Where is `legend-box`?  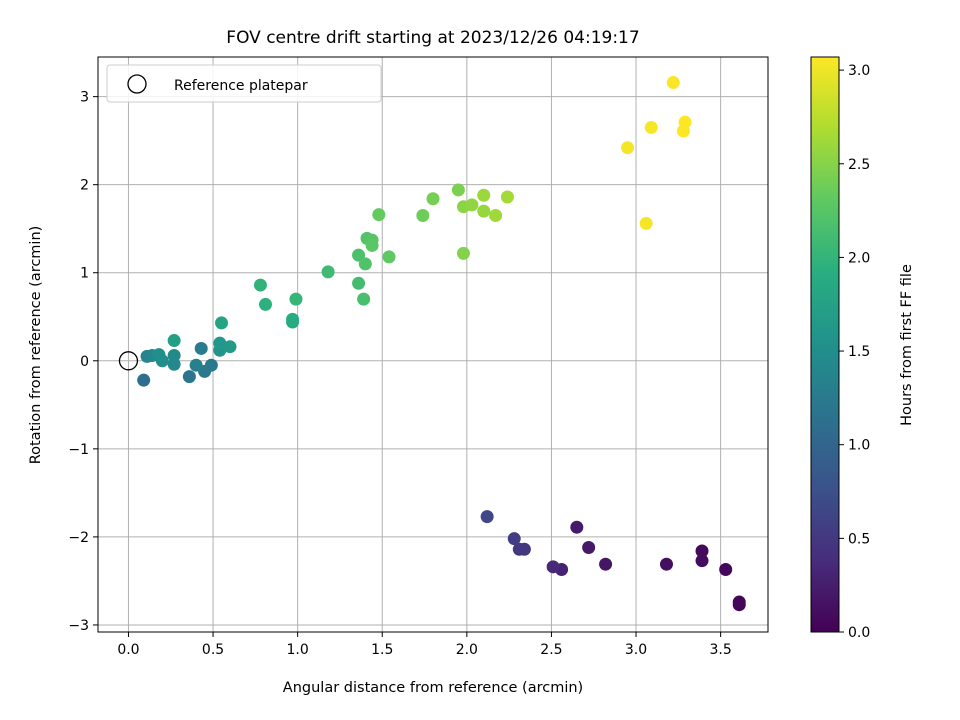
legend-box is located at coordinates (244, 83).